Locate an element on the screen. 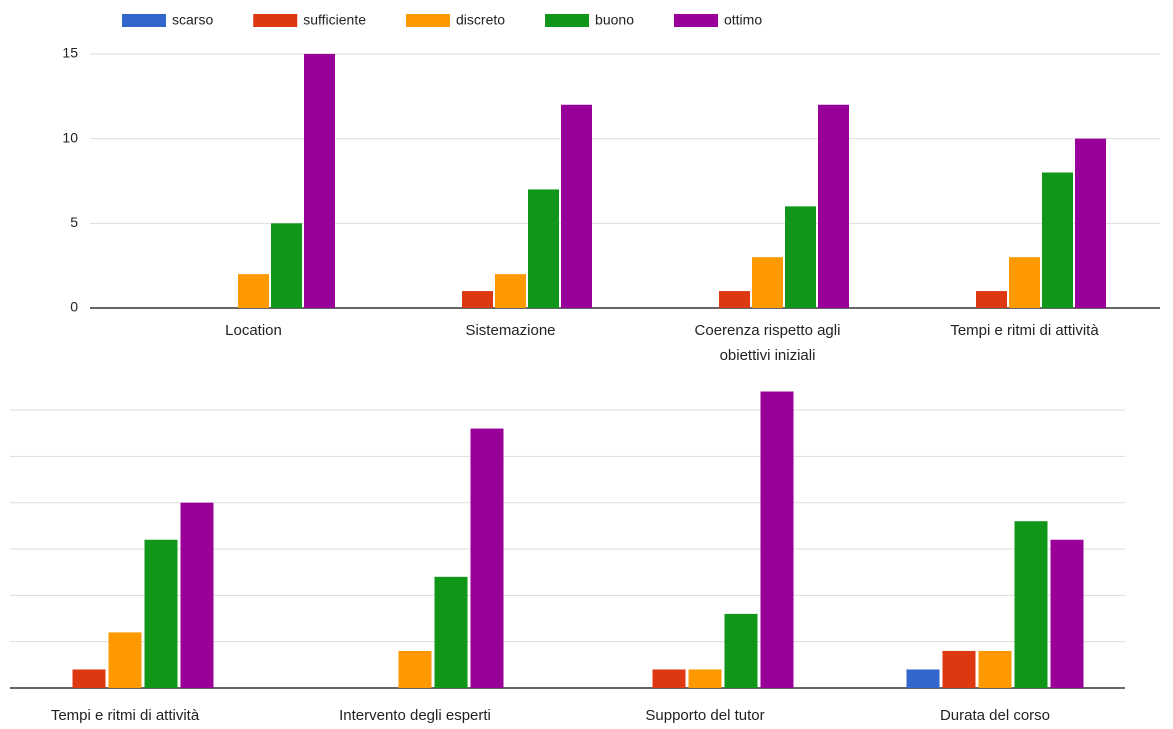 This screenshot has width=1173, height=729. legend-label: sufficiente is located at coordinates (334, 20).